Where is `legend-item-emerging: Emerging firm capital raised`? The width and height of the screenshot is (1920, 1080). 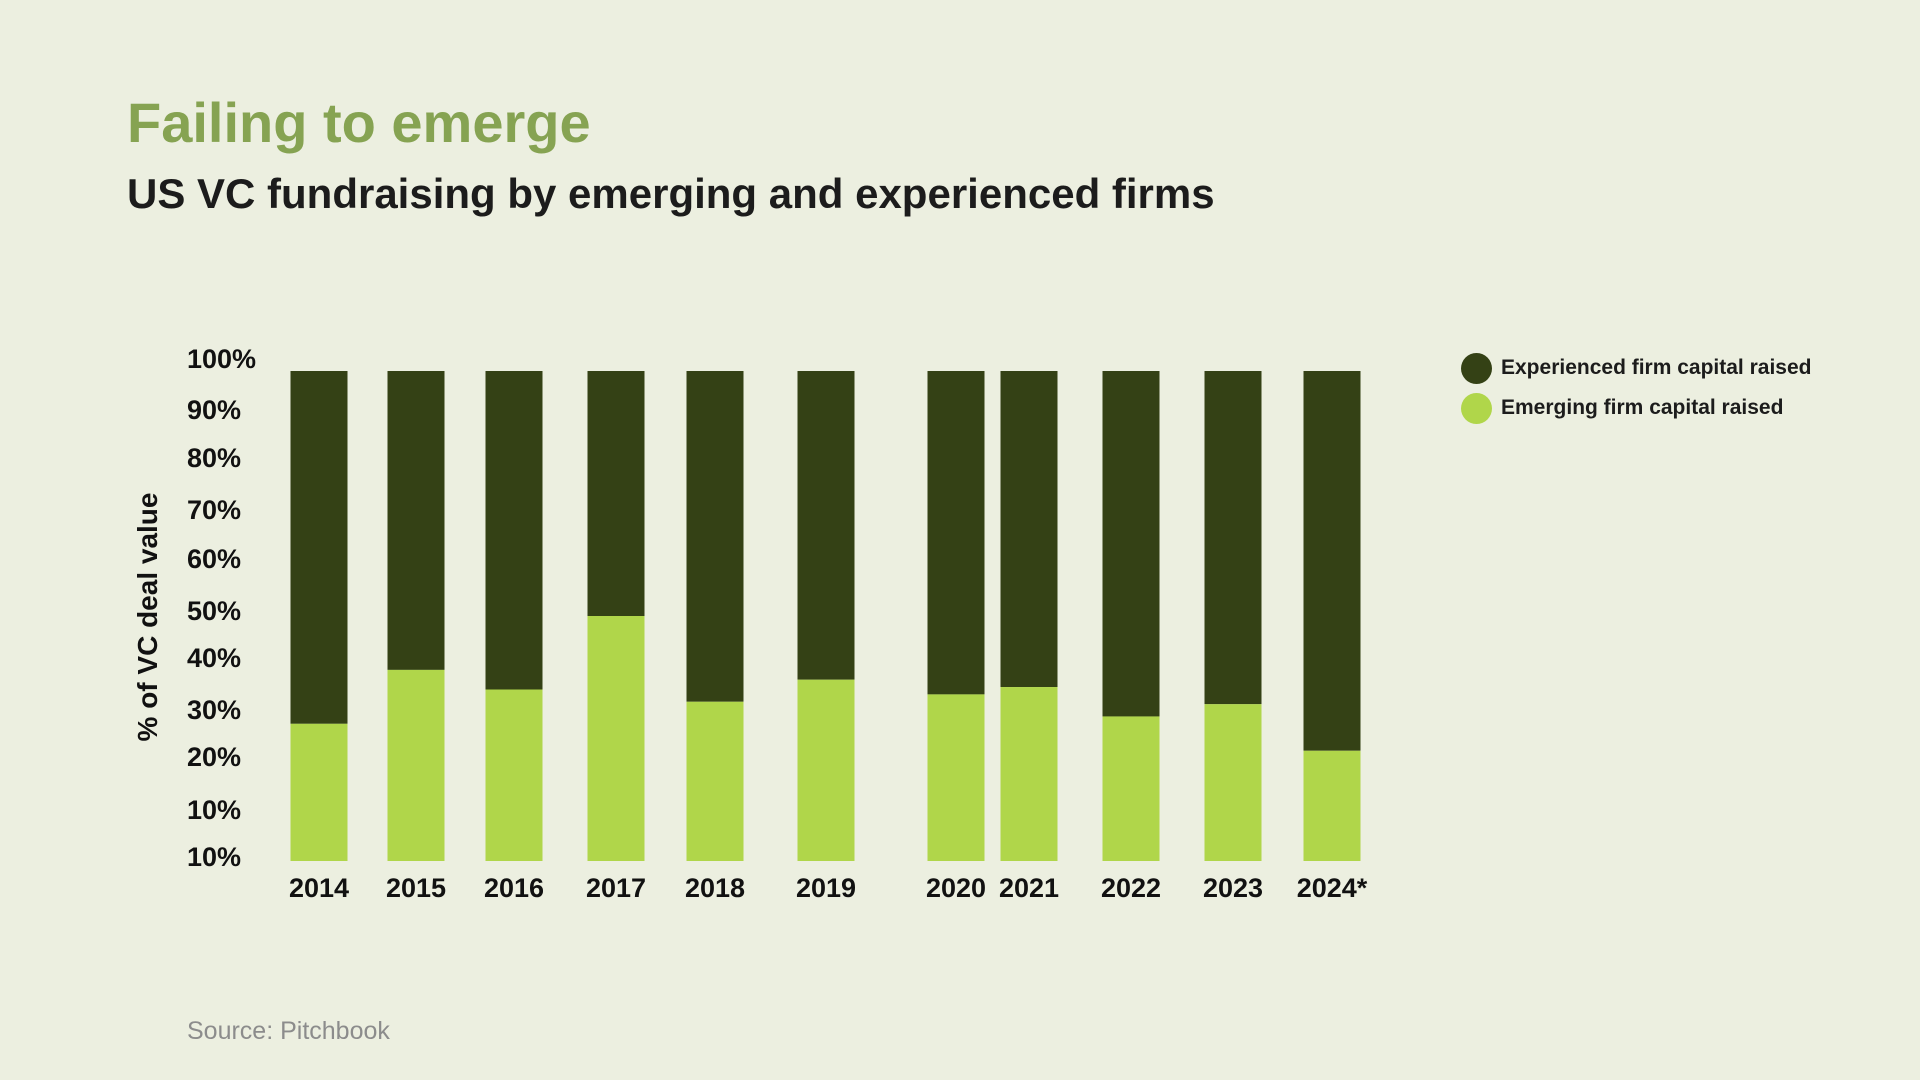
legend-item-emerging: Emerging firm capital raised is located at coordinates (1636, 408).